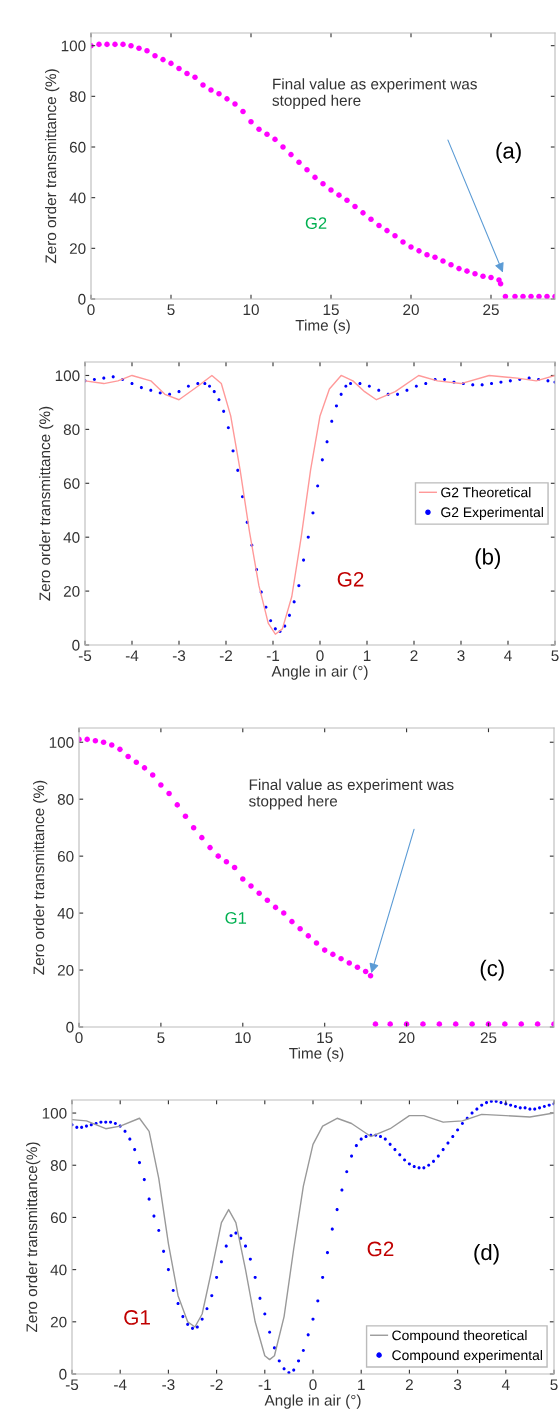 The image size is (560, 1427). What do you see at coordinates (467, 1356) in the screenshot?
I see `legend-label: Compound experimental` at bounding box center [467, 1356].